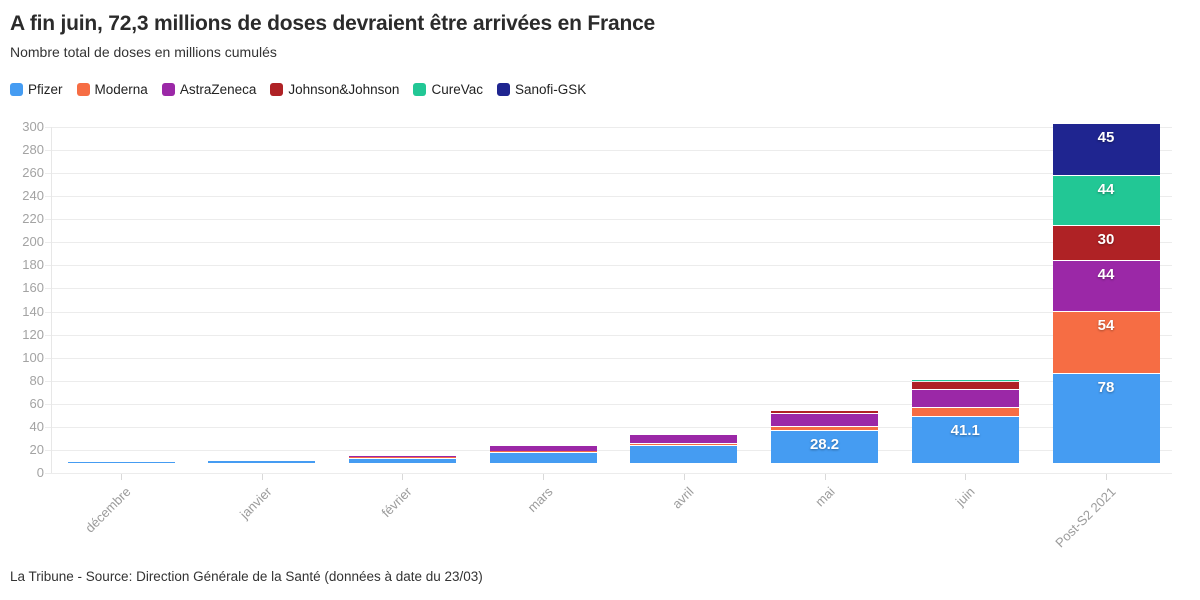 The width and height of the screenshot is (1200, 600). Describe the element at coordinates (121, 89) in the screenshot. I see `legend-label: Moderna` at that location.